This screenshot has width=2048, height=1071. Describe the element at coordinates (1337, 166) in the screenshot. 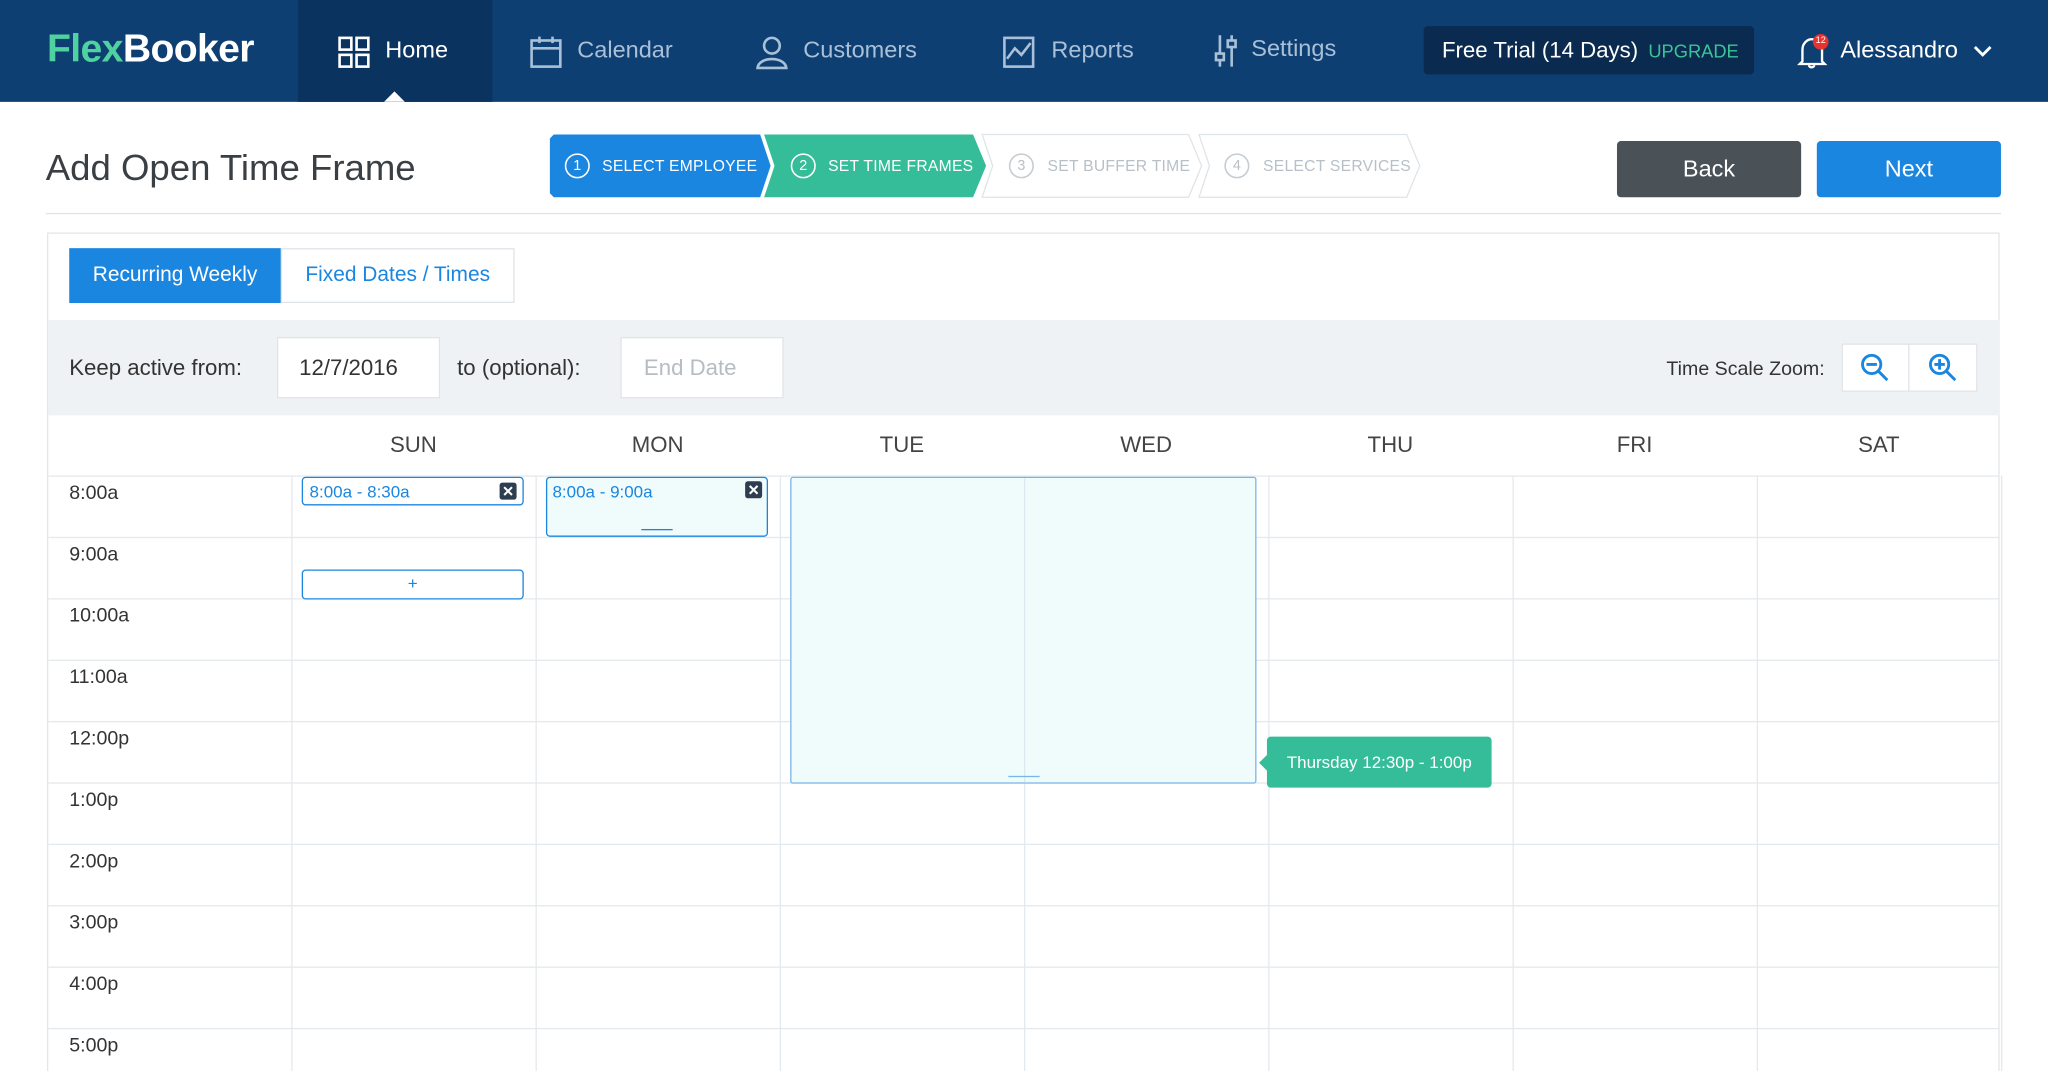

I see `step-label: SELECT SERVICES` at that location.